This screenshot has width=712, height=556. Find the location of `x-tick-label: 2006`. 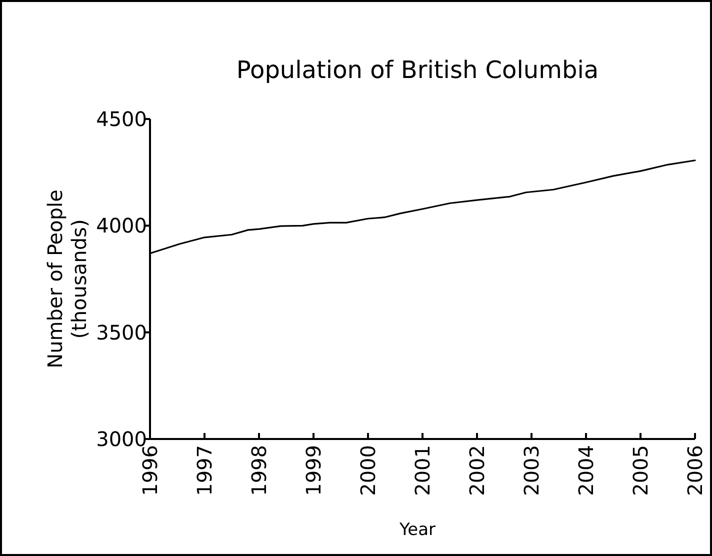

x-tick-label: 2006 is located at coordinates (695, 470).